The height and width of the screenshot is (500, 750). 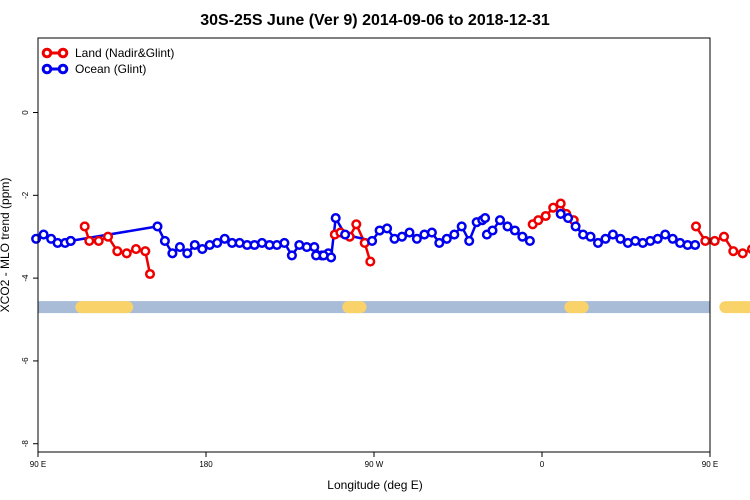 I want to click on y-axis-label: XCO2 - MLO trend (ppm), so click(x=6, y=245).